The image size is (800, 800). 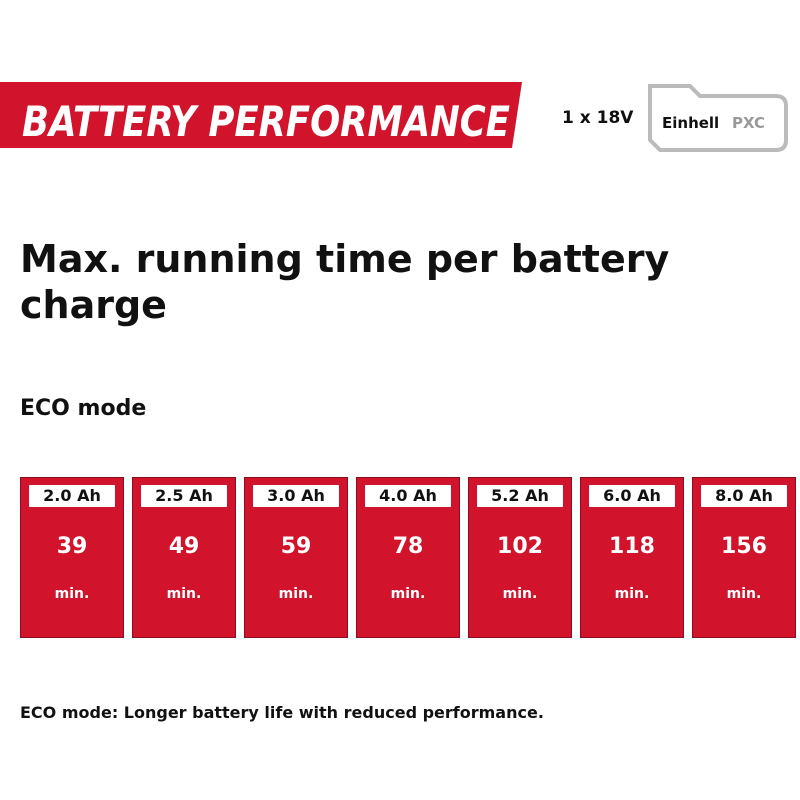 I want to click on capacity: 3.0 Ah, so click(x=296, y=496).